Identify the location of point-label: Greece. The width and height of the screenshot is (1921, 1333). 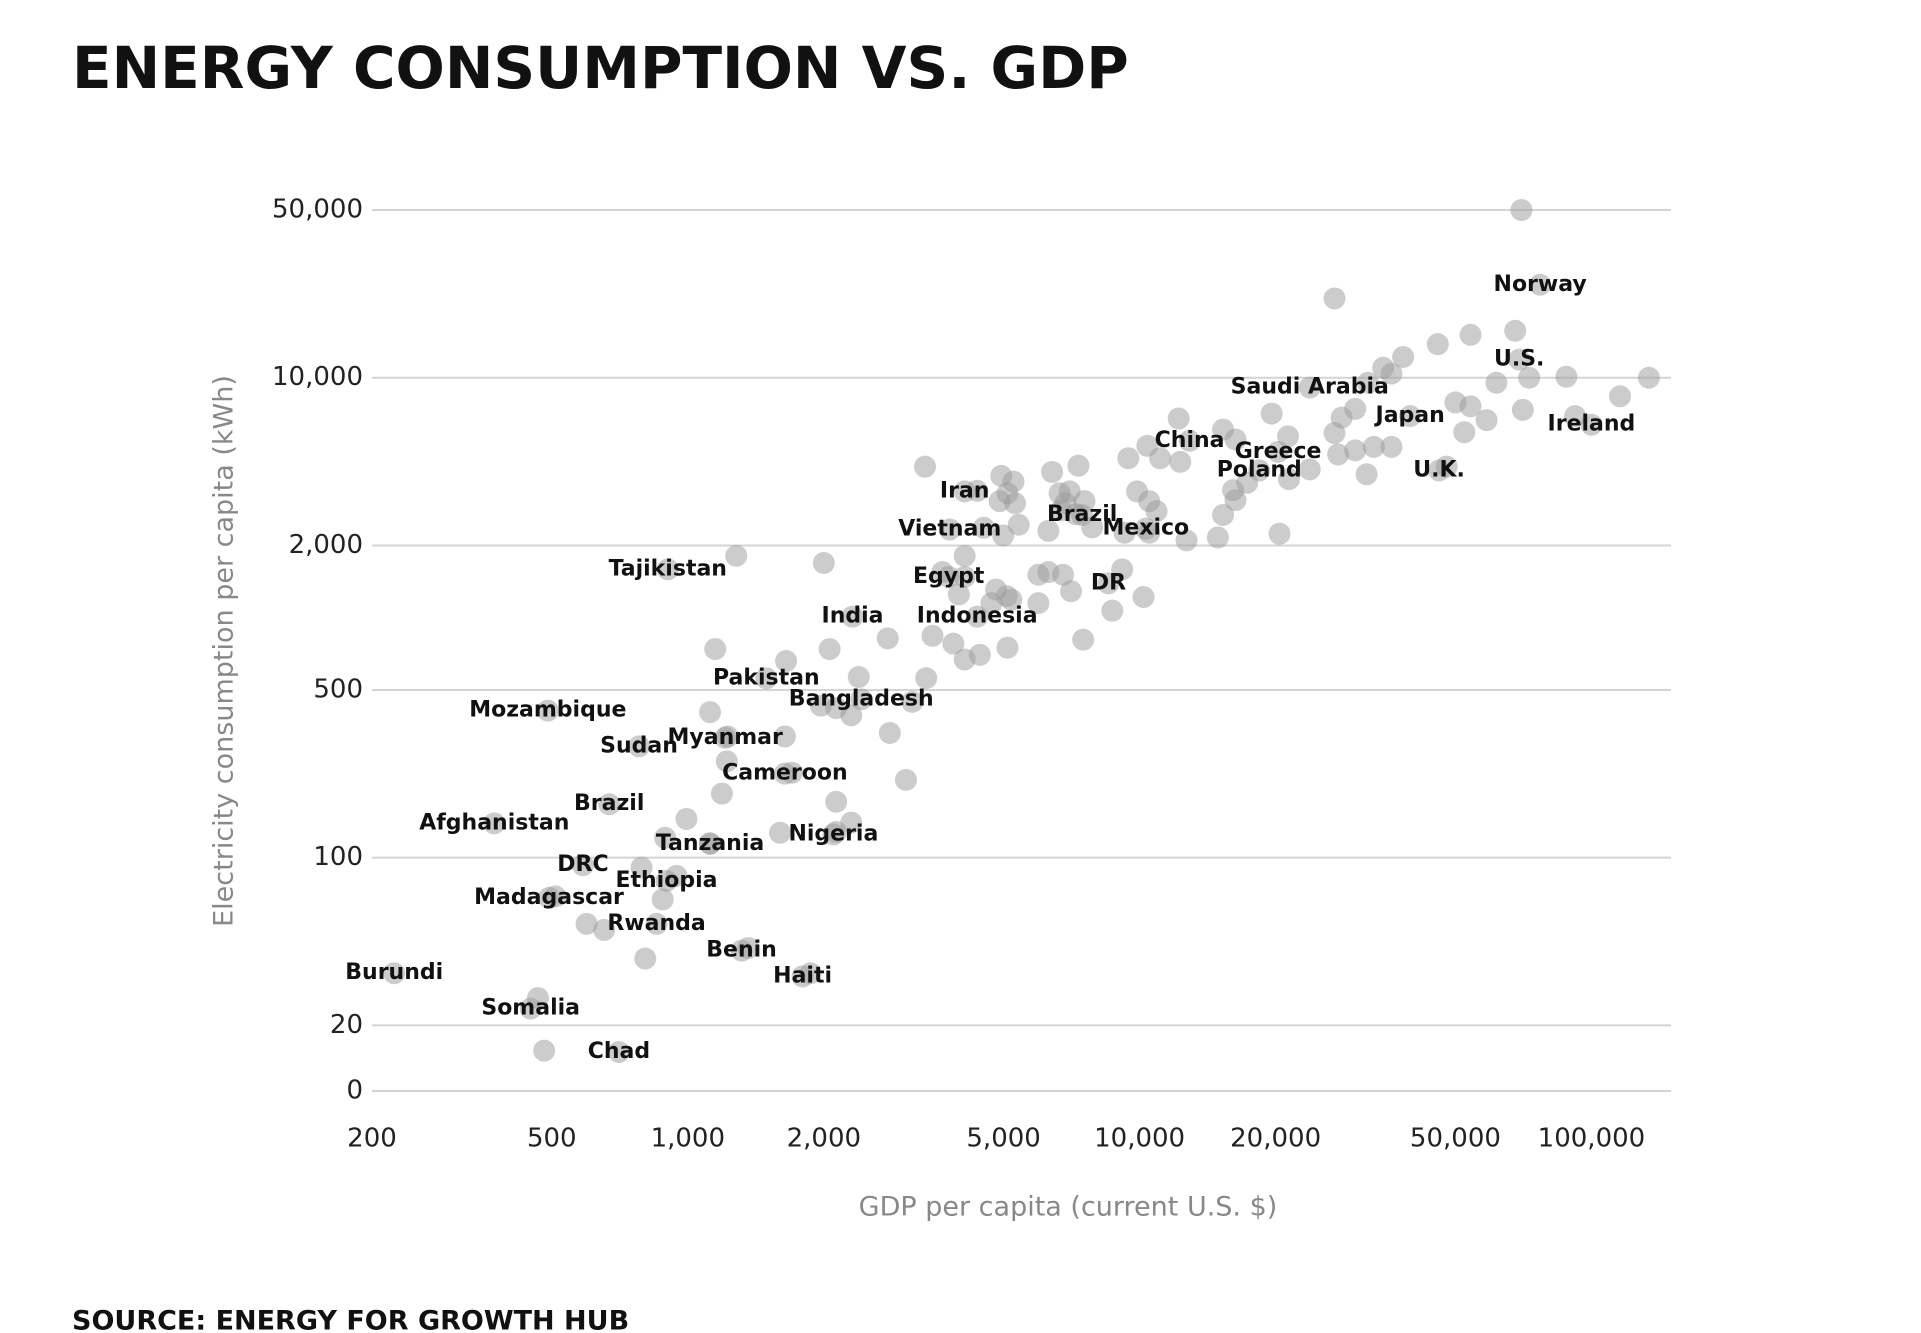
(1278, 451).